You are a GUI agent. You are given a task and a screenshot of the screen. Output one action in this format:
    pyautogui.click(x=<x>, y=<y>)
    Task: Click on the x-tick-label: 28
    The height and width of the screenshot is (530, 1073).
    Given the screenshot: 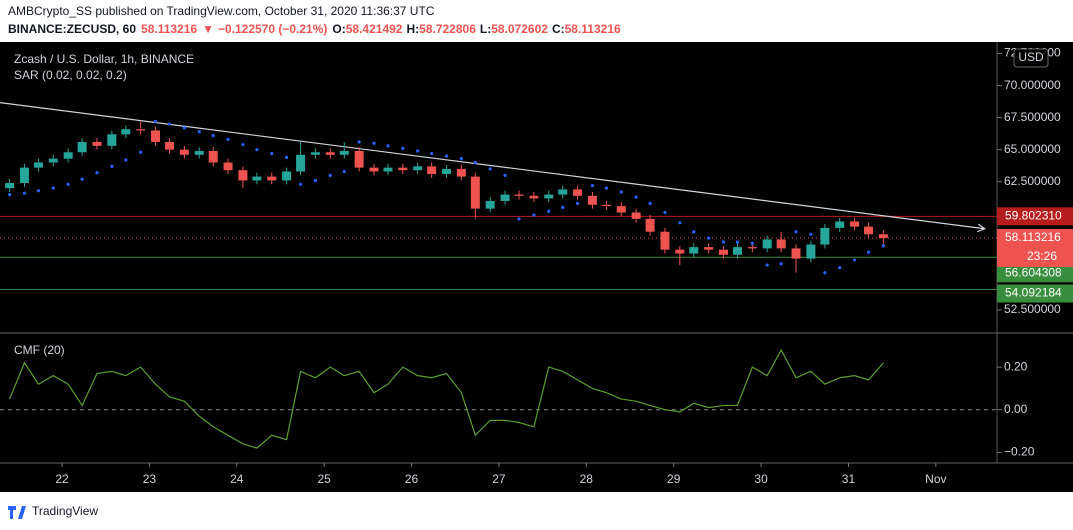 What is the action you would take?
    pyautogui.click(x=587, y=479)
    